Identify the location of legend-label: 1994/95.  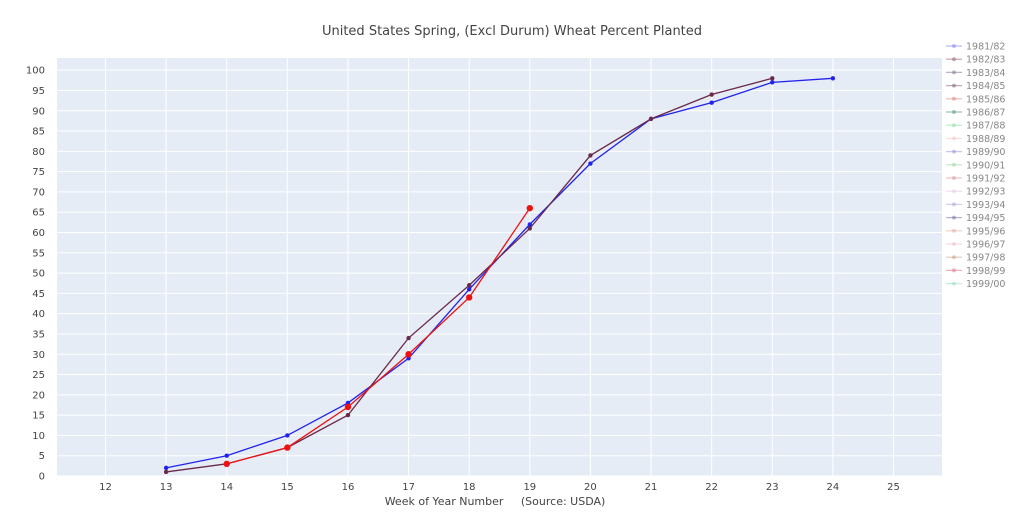
(985, 218).